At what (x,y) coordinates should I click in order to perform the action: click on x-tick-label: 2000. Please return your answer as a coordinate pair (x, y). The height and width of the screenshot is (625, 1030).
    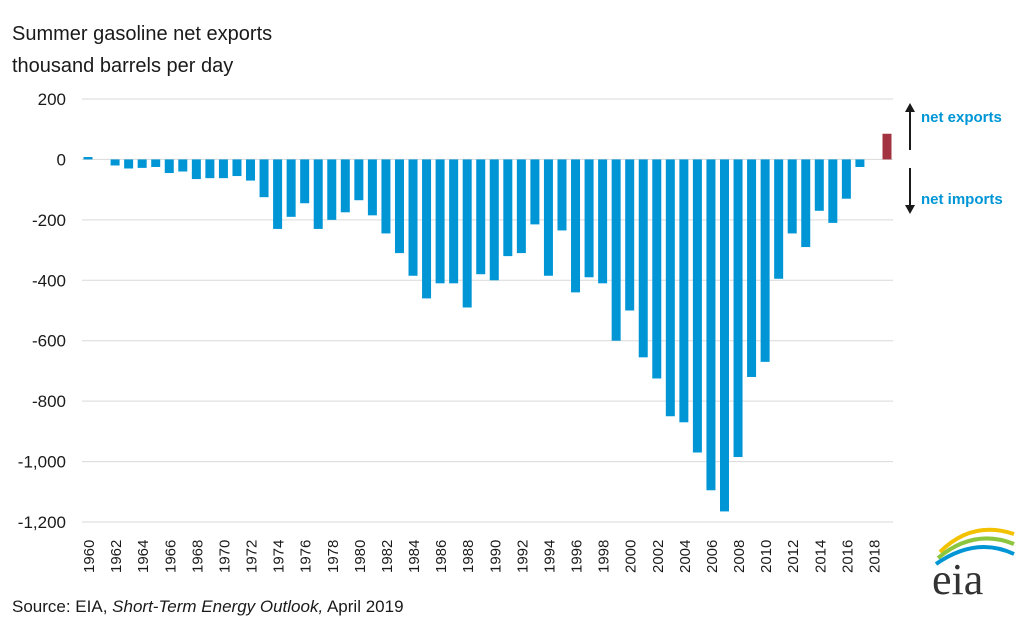
    Looking at the image, I should click on (631, 556).